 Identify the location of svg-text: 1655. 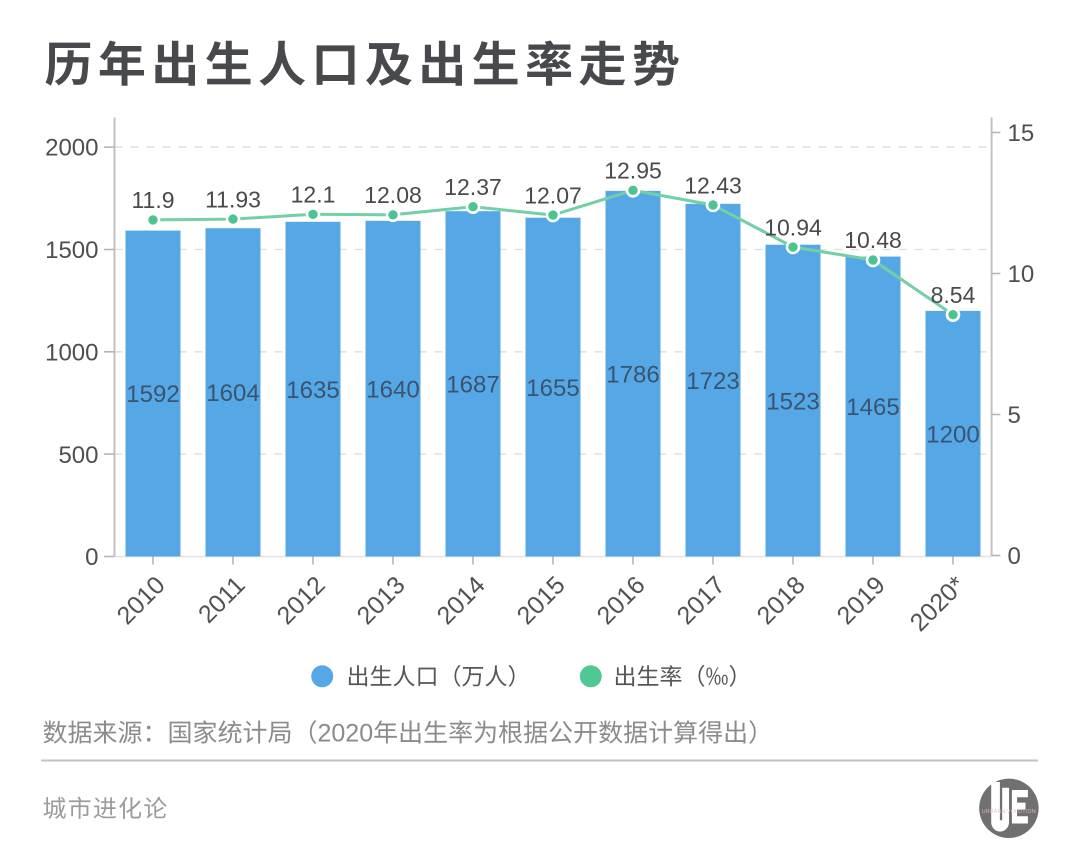
(552, 388).